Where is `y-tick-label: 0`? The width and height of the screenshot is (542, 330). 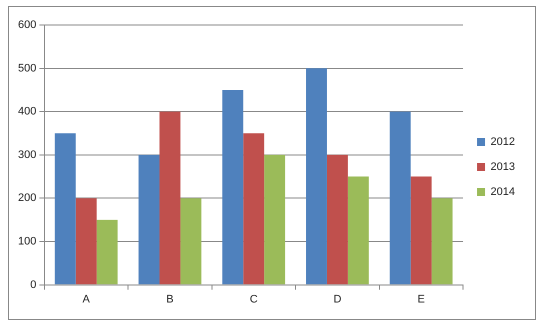
y-tick-label: 0 is located at coordinates (33, 284).